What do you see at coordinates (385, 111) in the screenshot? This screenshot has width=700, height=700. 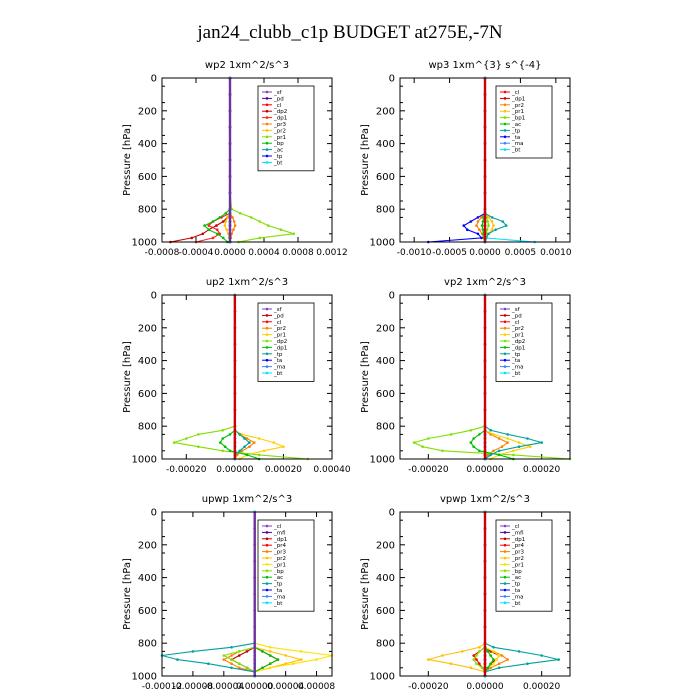 I see `y-tick-label: 200` at bounding box center [385, 111].